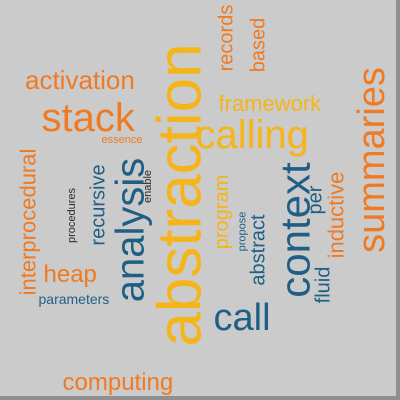  I want to click on word-abstract: abstract, so click(258, 249).